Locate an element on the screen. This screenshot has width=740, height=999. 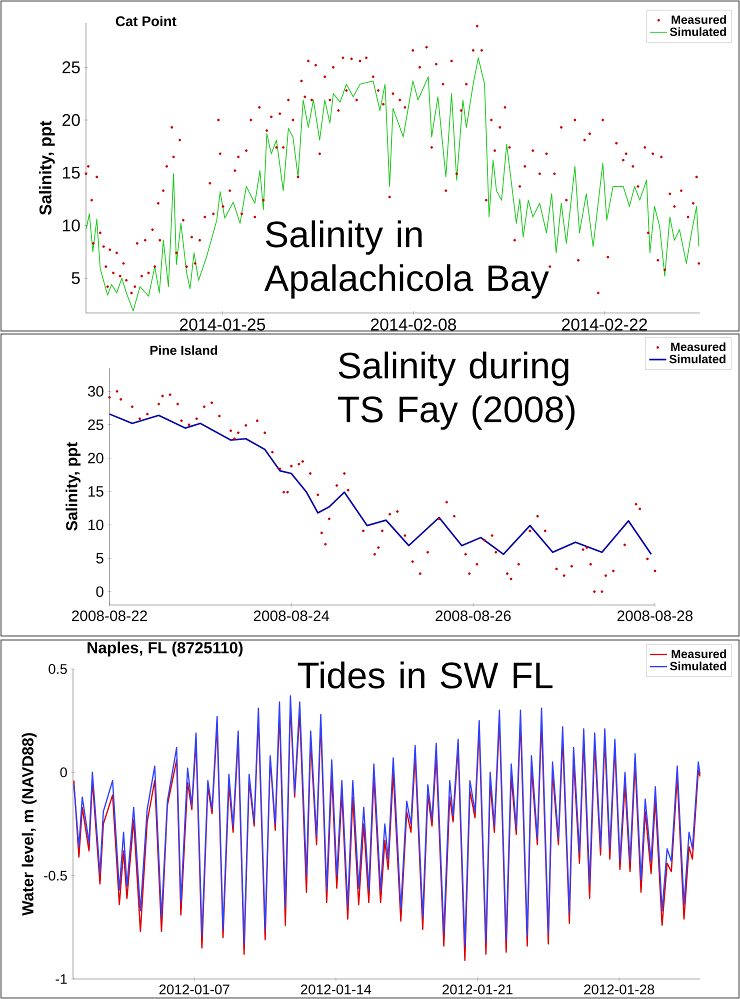
x-tick-label: 2014-02-08 is located at coordinates (413, 324).